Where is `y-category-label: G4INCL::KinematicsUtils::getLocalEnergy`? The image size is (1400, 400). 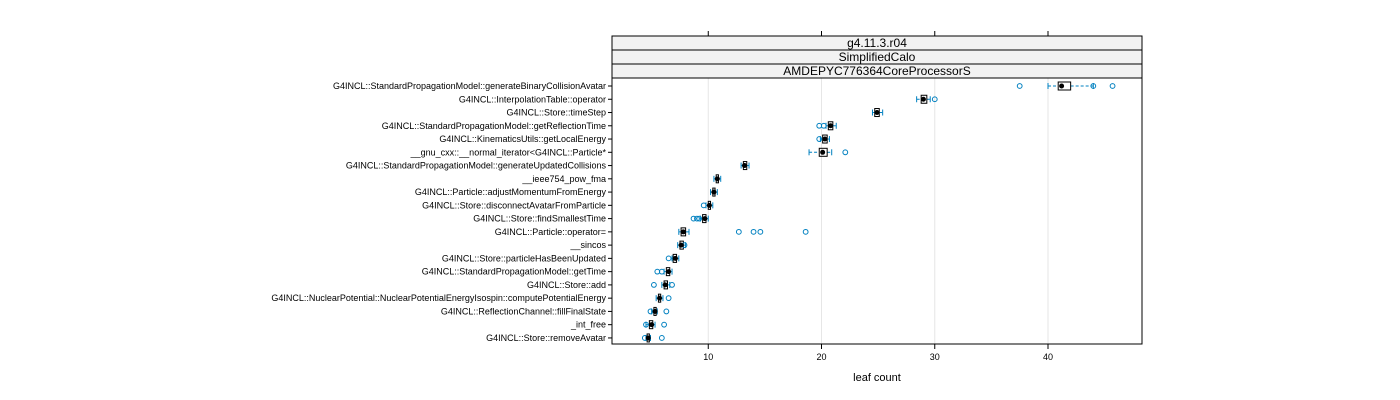 y-category-label: G4INCL::KinematicsUtils::getLocalEnergy is located at coordinates (522, 139).